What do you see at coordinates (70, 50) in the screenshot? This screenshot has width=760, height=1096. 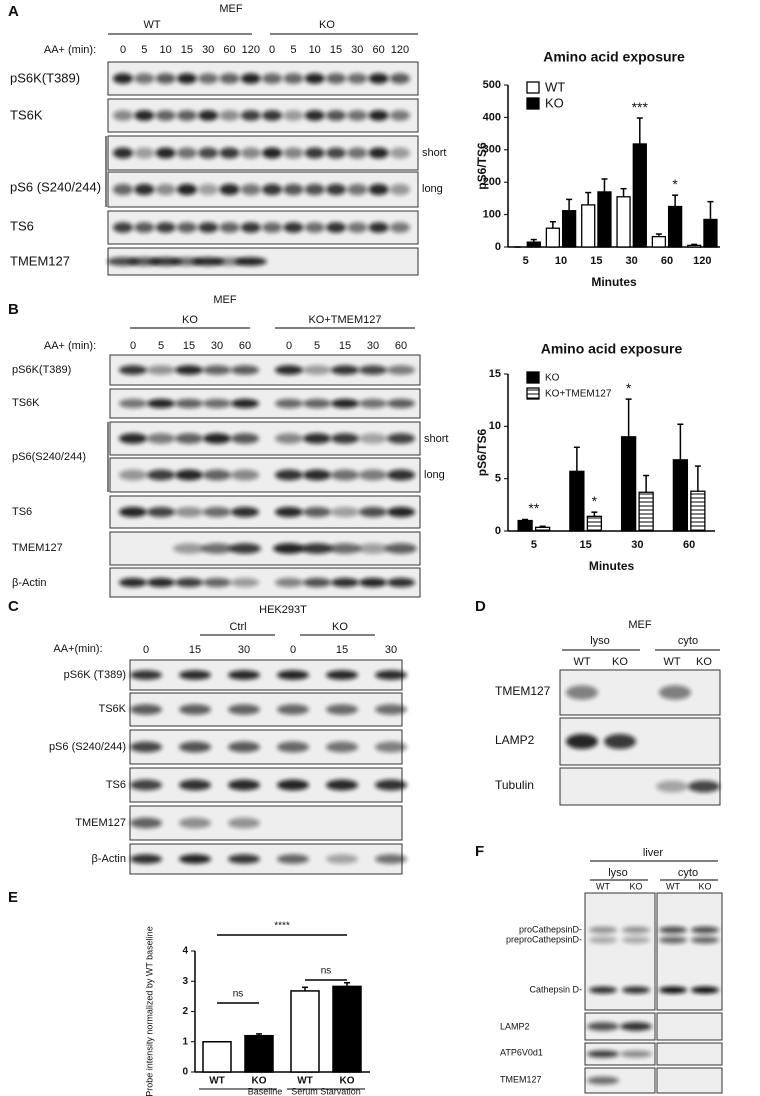 I see `lane-title: AA+ (min):` at bounding box center [70, 50].